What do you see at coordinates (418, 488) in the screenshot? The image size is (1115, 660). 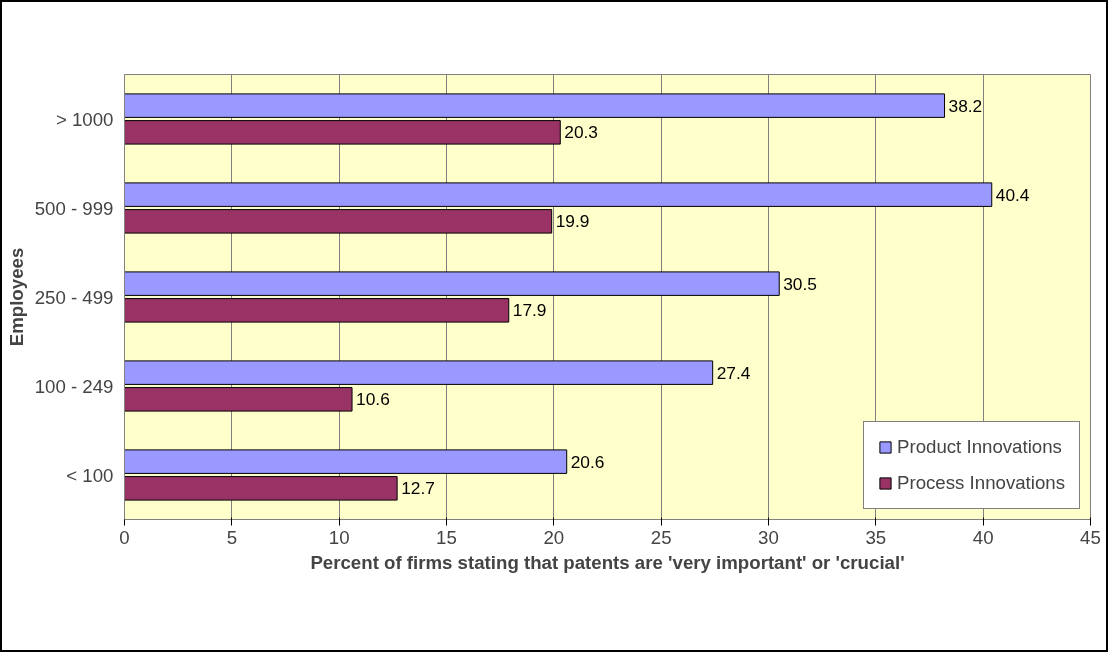 I see `data-label: 12.7` at bounding box center [418, 488].